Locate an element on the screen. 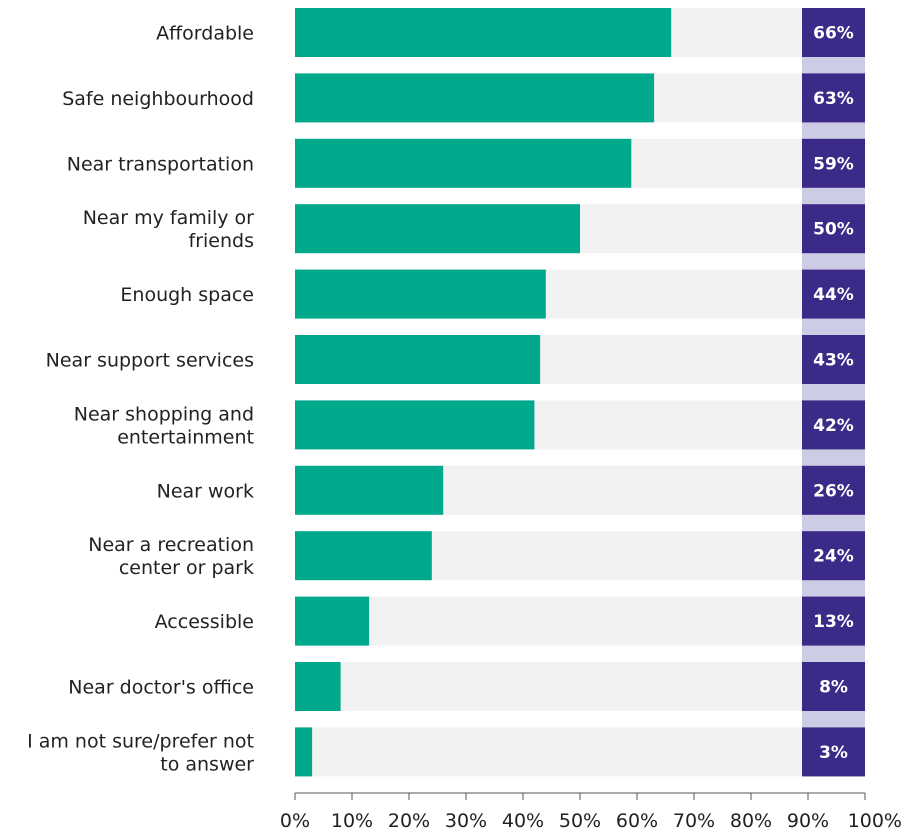 This screenshot has height=835, width=916. category-label: center or park is located at coordinates (186, 568).